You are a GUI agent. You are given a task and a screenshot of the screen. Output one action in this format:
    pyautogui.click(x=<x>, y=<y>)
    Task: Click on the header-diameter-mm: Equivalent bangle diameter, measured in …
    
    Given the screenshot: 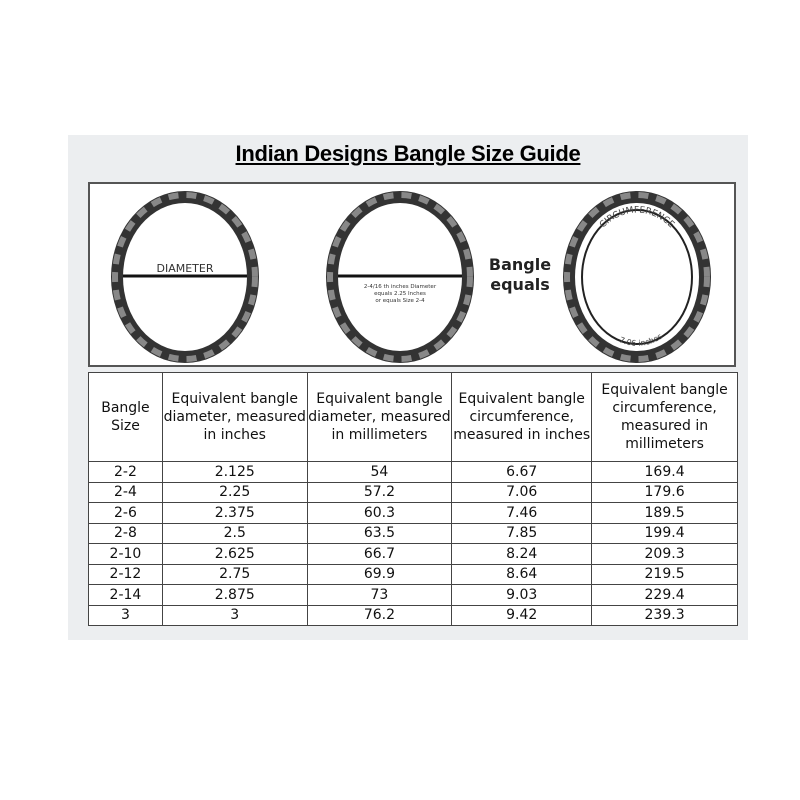 What is the action you would take?
    pyautogui.click(x=379, y=417)
    